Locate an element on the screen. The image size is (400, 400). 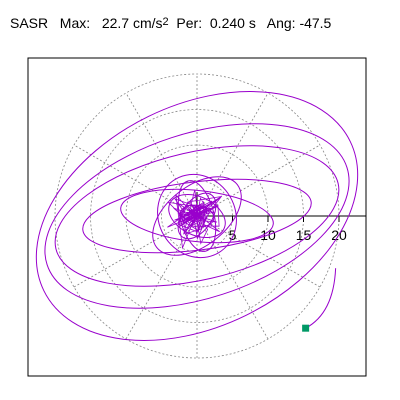
max-unit-exponent: 2 is located at coordinates (165, 22).